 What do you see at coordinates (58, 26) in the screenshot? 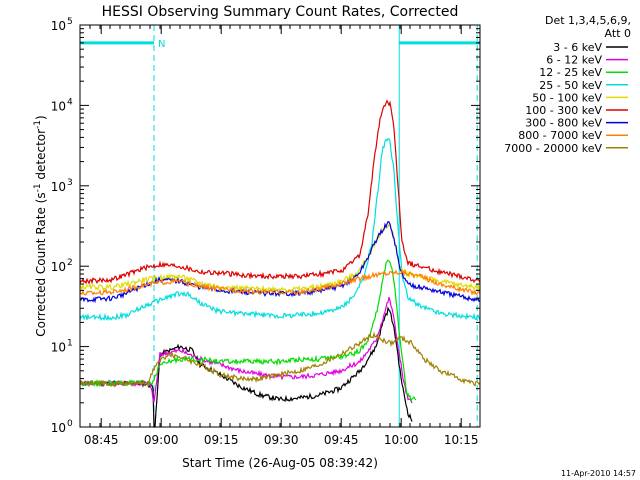
I see `y-tick-label-5: 10` at bounding box center [58, 26].